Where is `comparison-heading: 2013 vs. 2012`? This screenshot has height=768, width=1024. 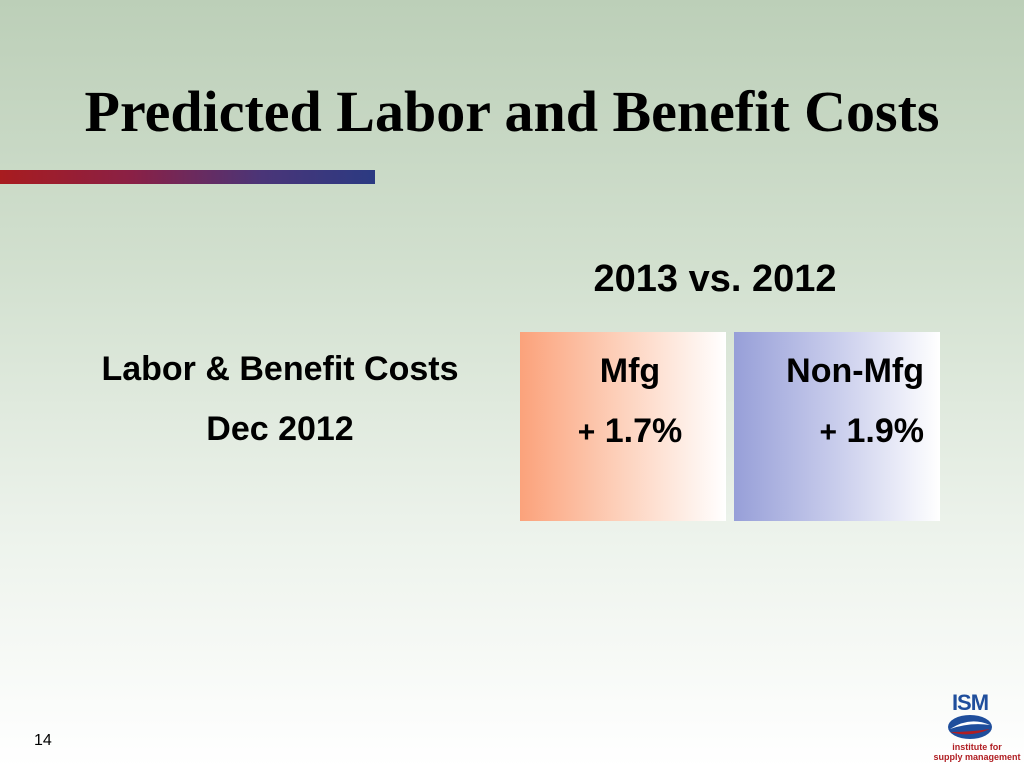 comparison-heading: 2013 vs. 2012 is located at coordinates (715, 279).